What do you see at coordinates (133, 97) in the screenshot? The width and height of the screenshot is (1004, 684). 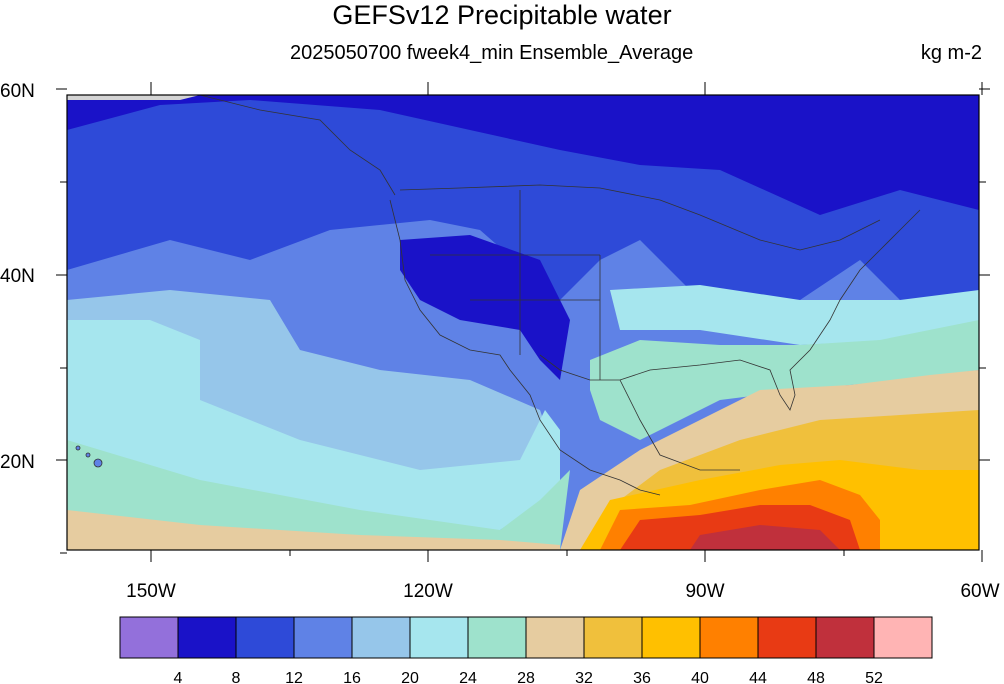 I see `missing-data` at bounding box center [133, 97].